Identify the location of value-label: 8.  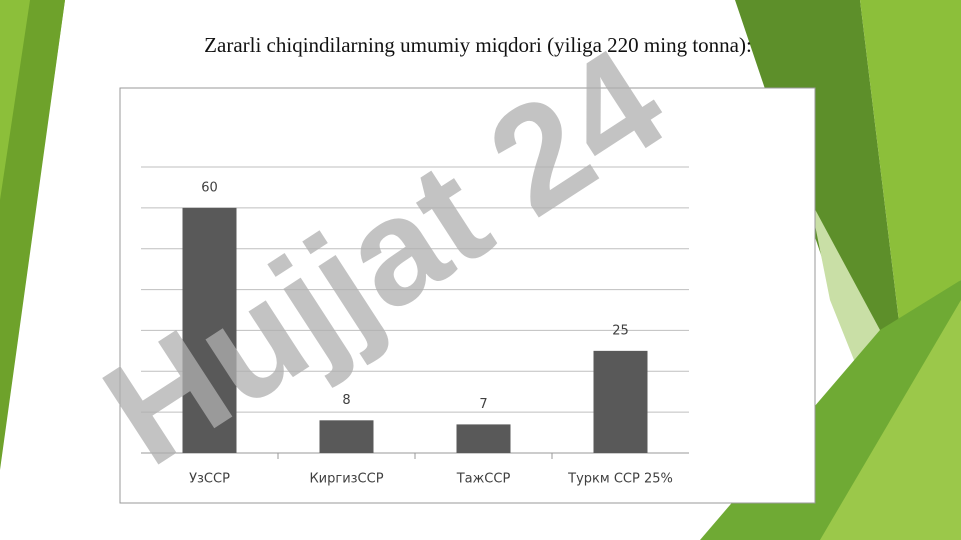
(346, 400).